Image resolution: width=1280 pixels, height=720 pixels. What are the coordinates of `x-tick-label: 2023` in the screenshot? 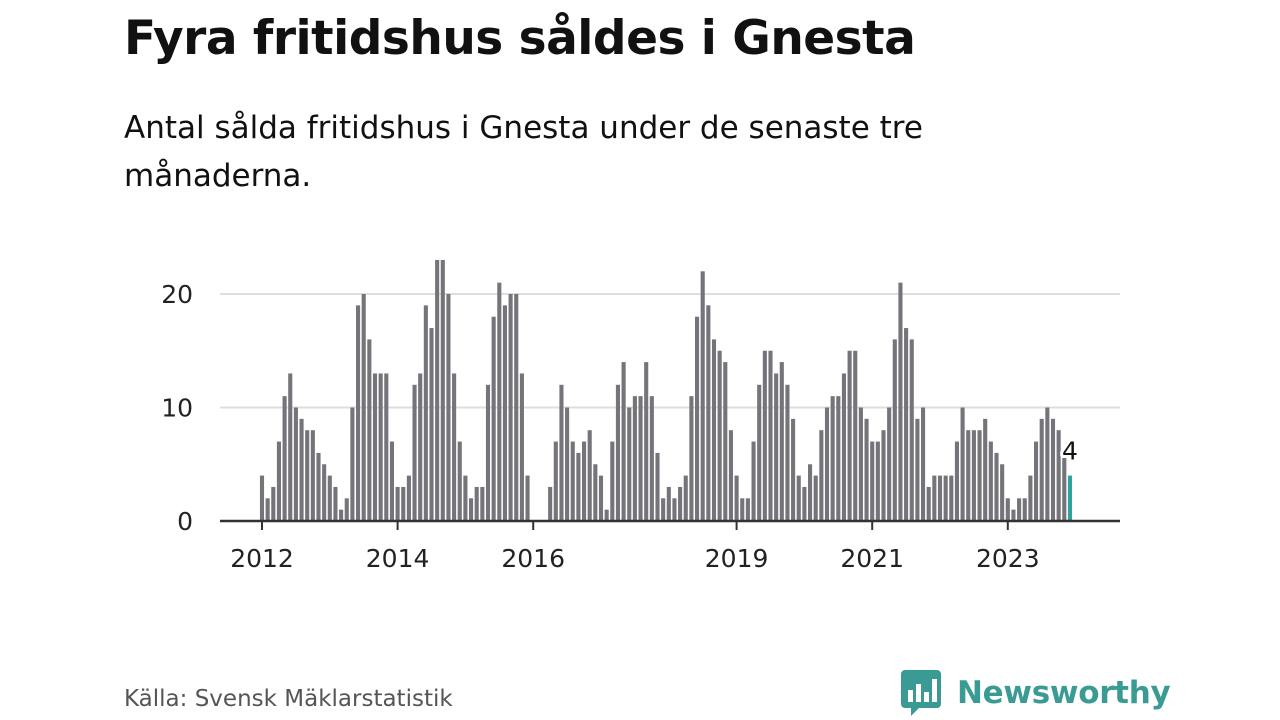 It's located at (1008, 558).